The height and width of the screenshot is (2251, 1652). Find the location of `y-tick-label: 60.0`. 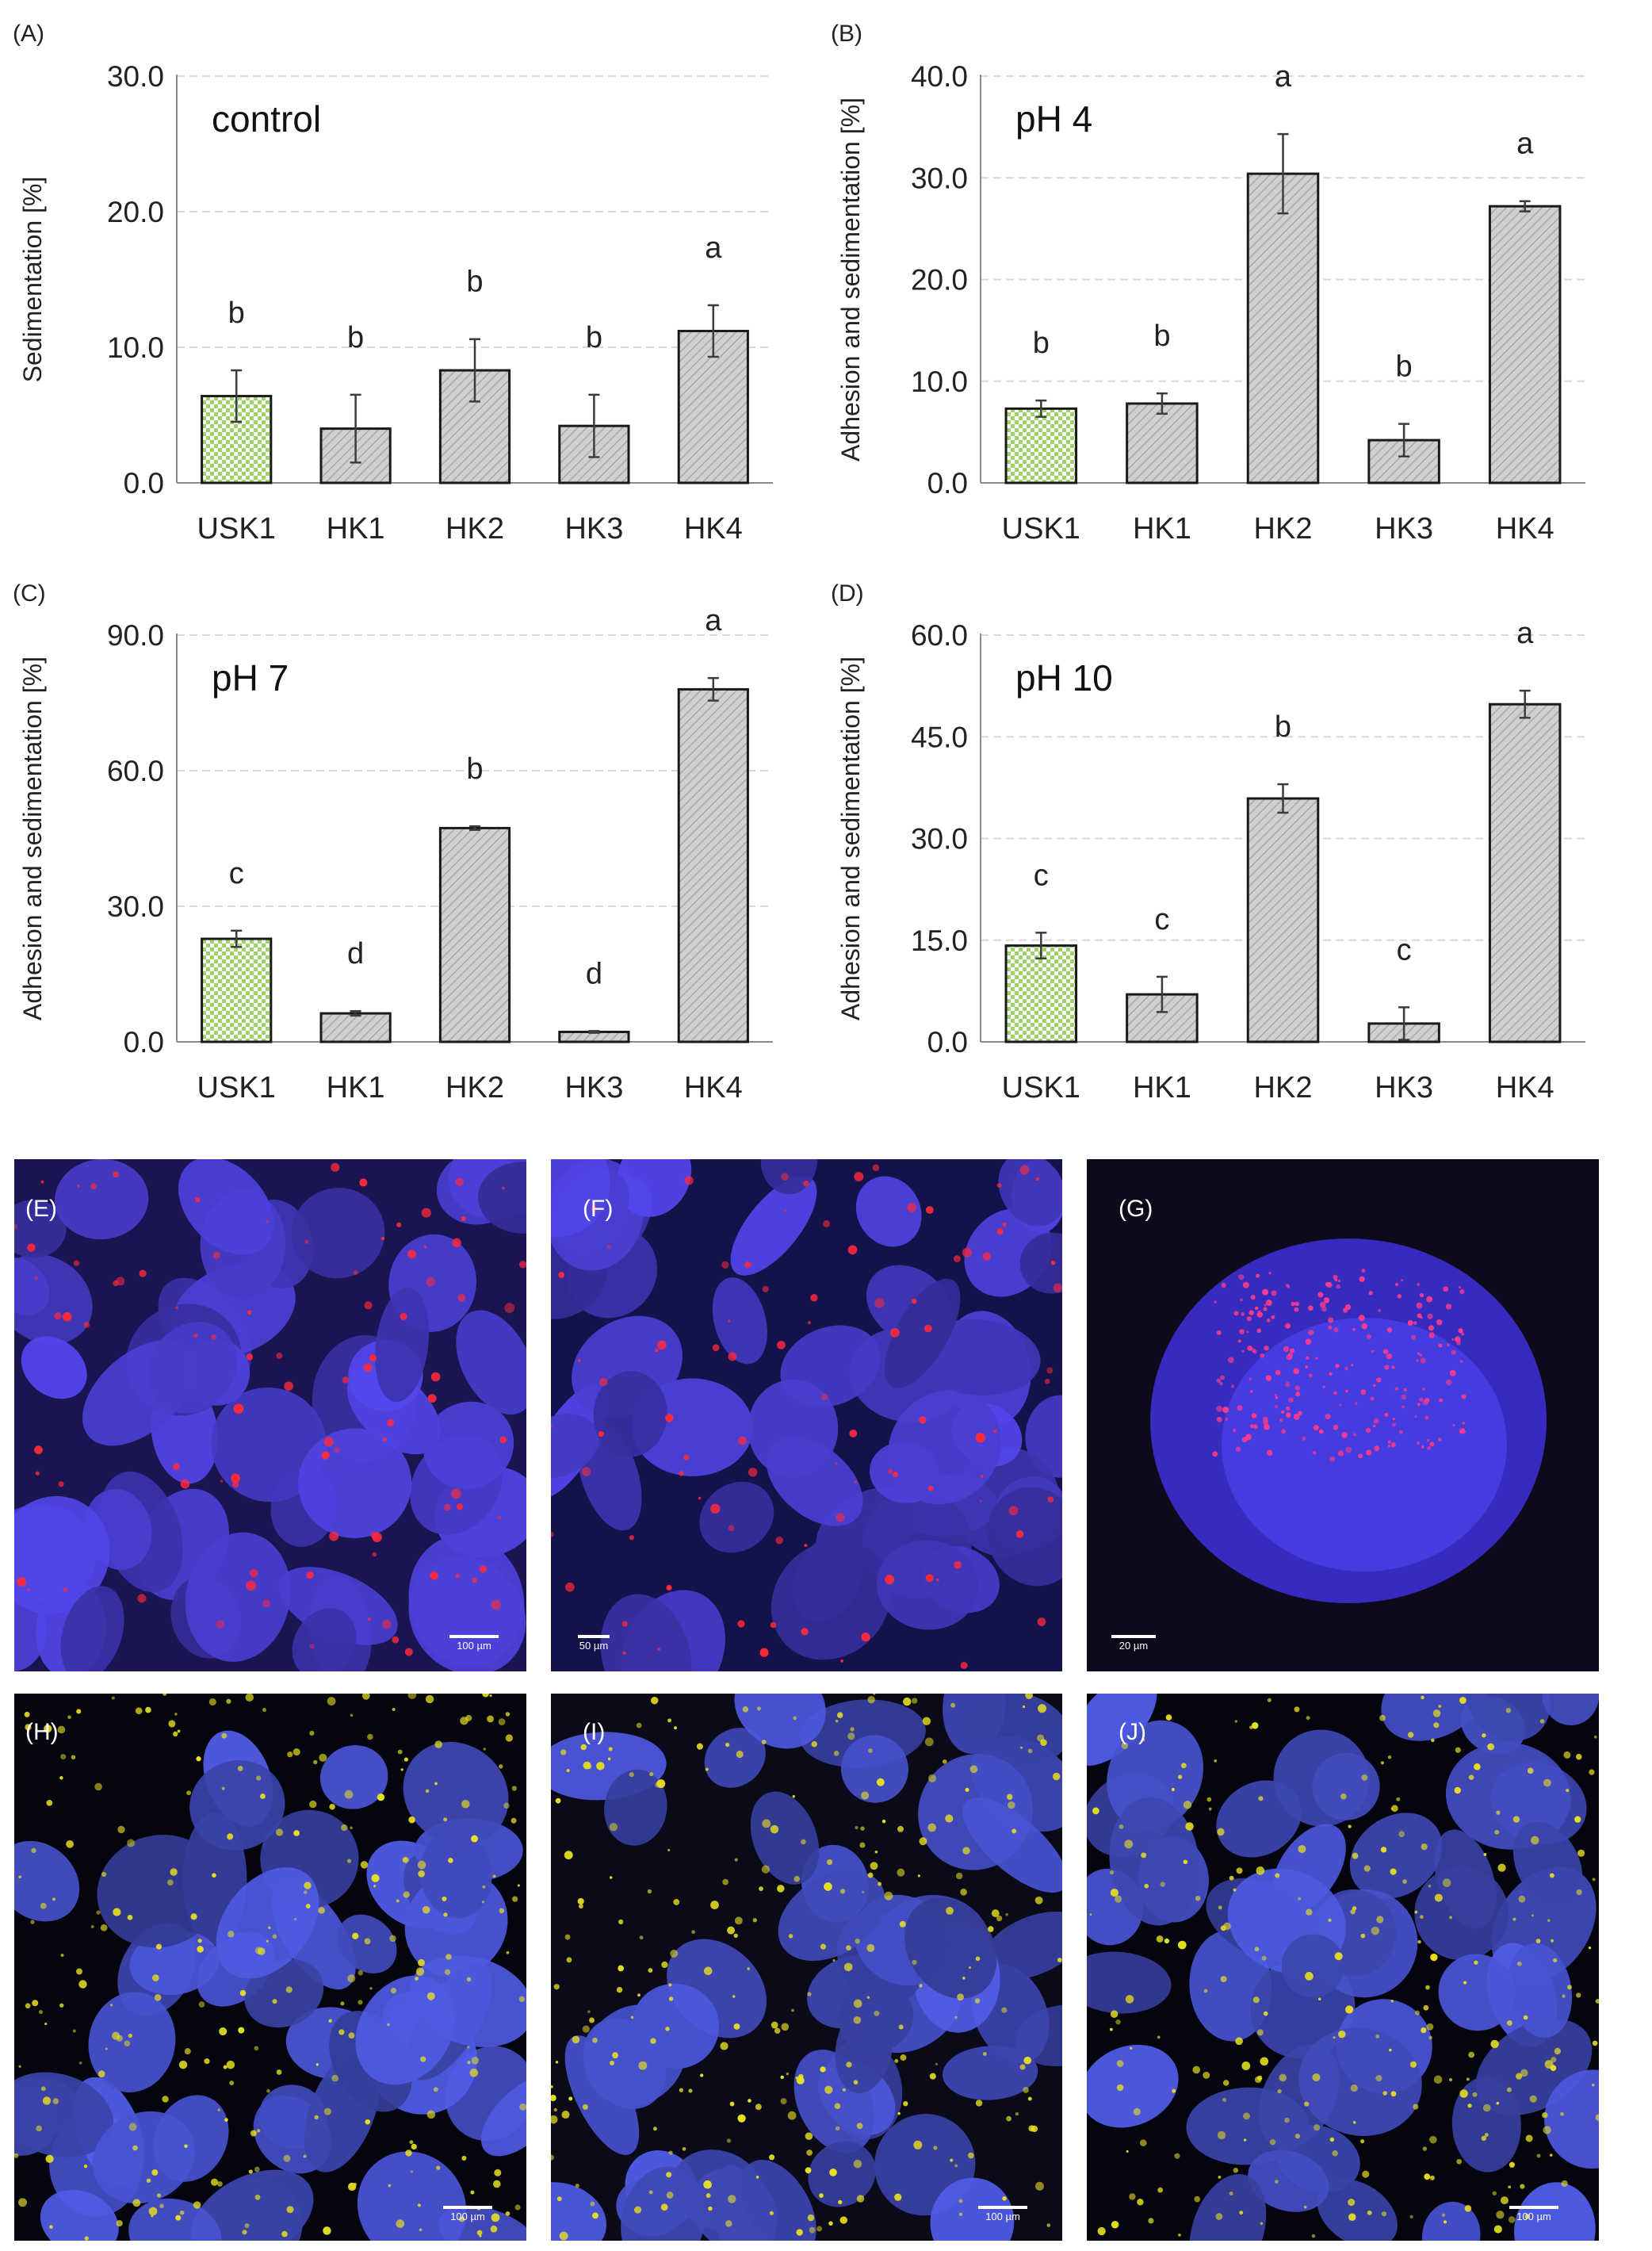

y-tick-label: 60.0 is located at coordinates (940, 635).